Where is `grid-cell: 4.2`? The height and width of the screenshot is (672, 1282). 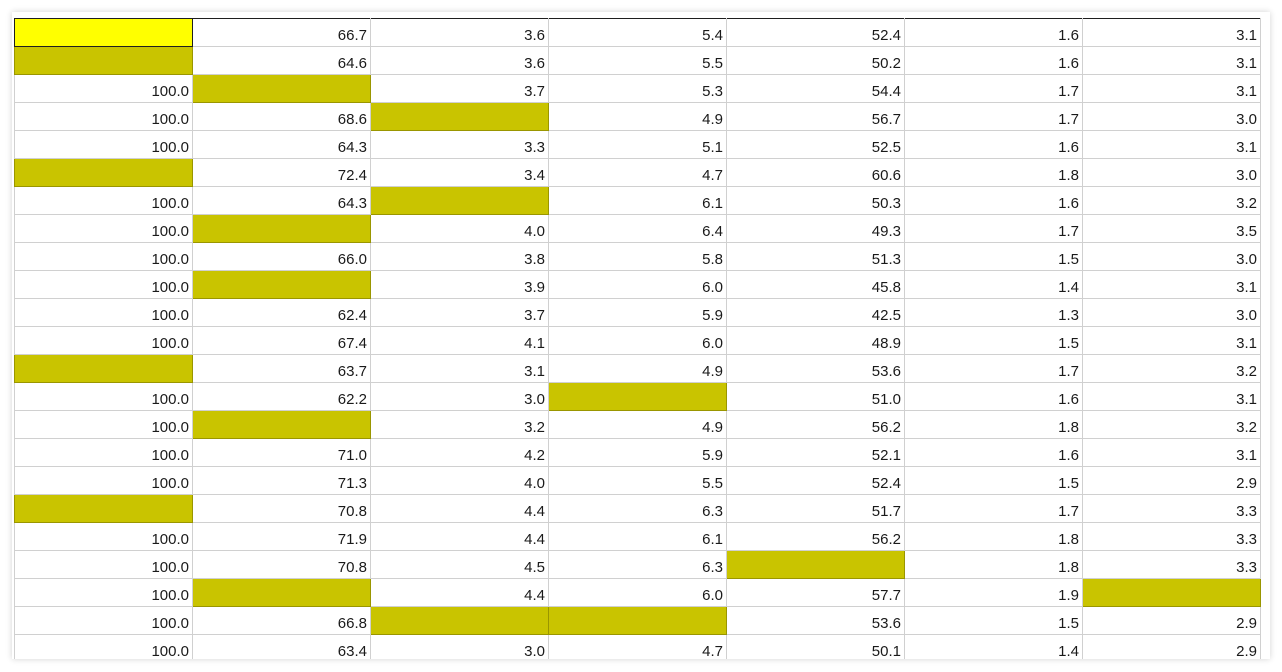 grid-cell: 4.2 is located at coordinates (459, 452).